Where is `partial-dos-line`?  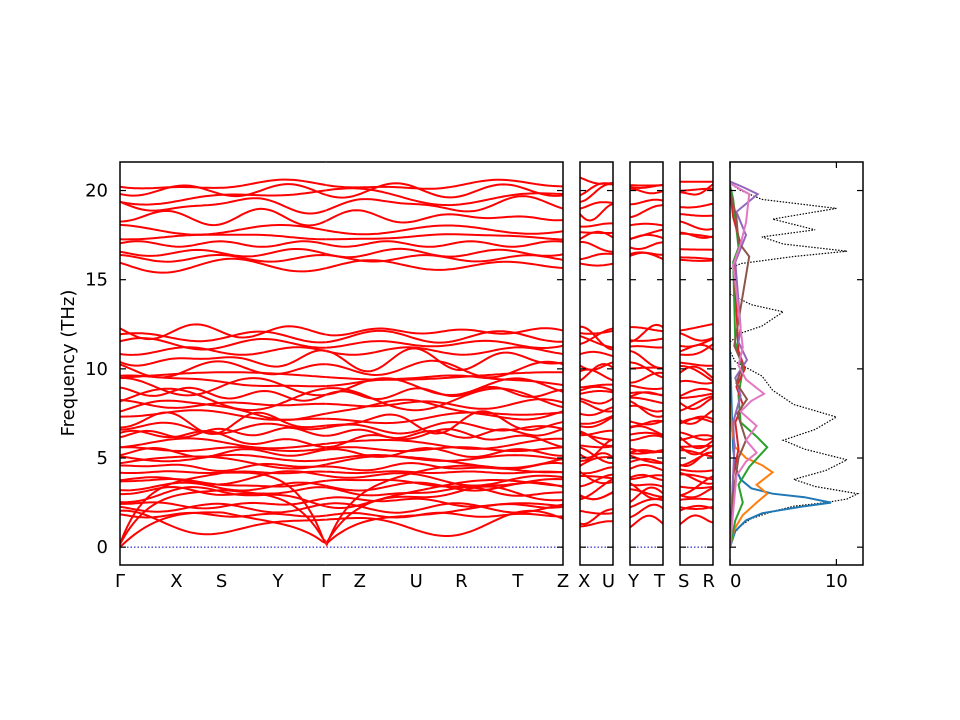 partial-dos-line is located at coordinates (745, 364).